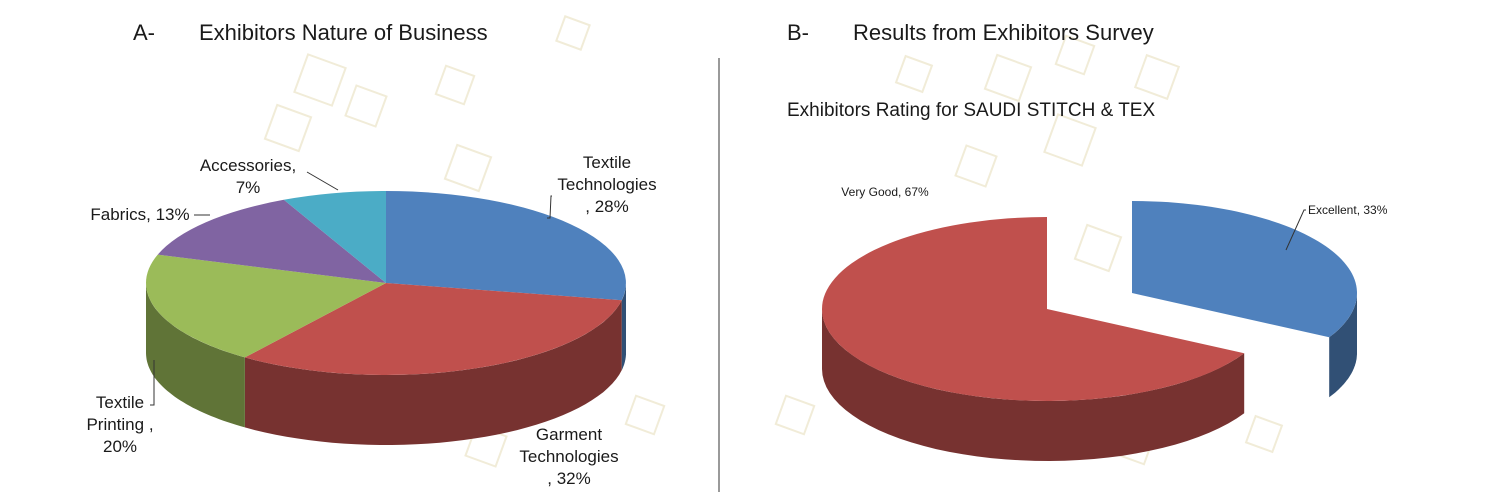 The image size is (1490, 492). I want to click on slice-side-garment-technologies, so click(433, 372).